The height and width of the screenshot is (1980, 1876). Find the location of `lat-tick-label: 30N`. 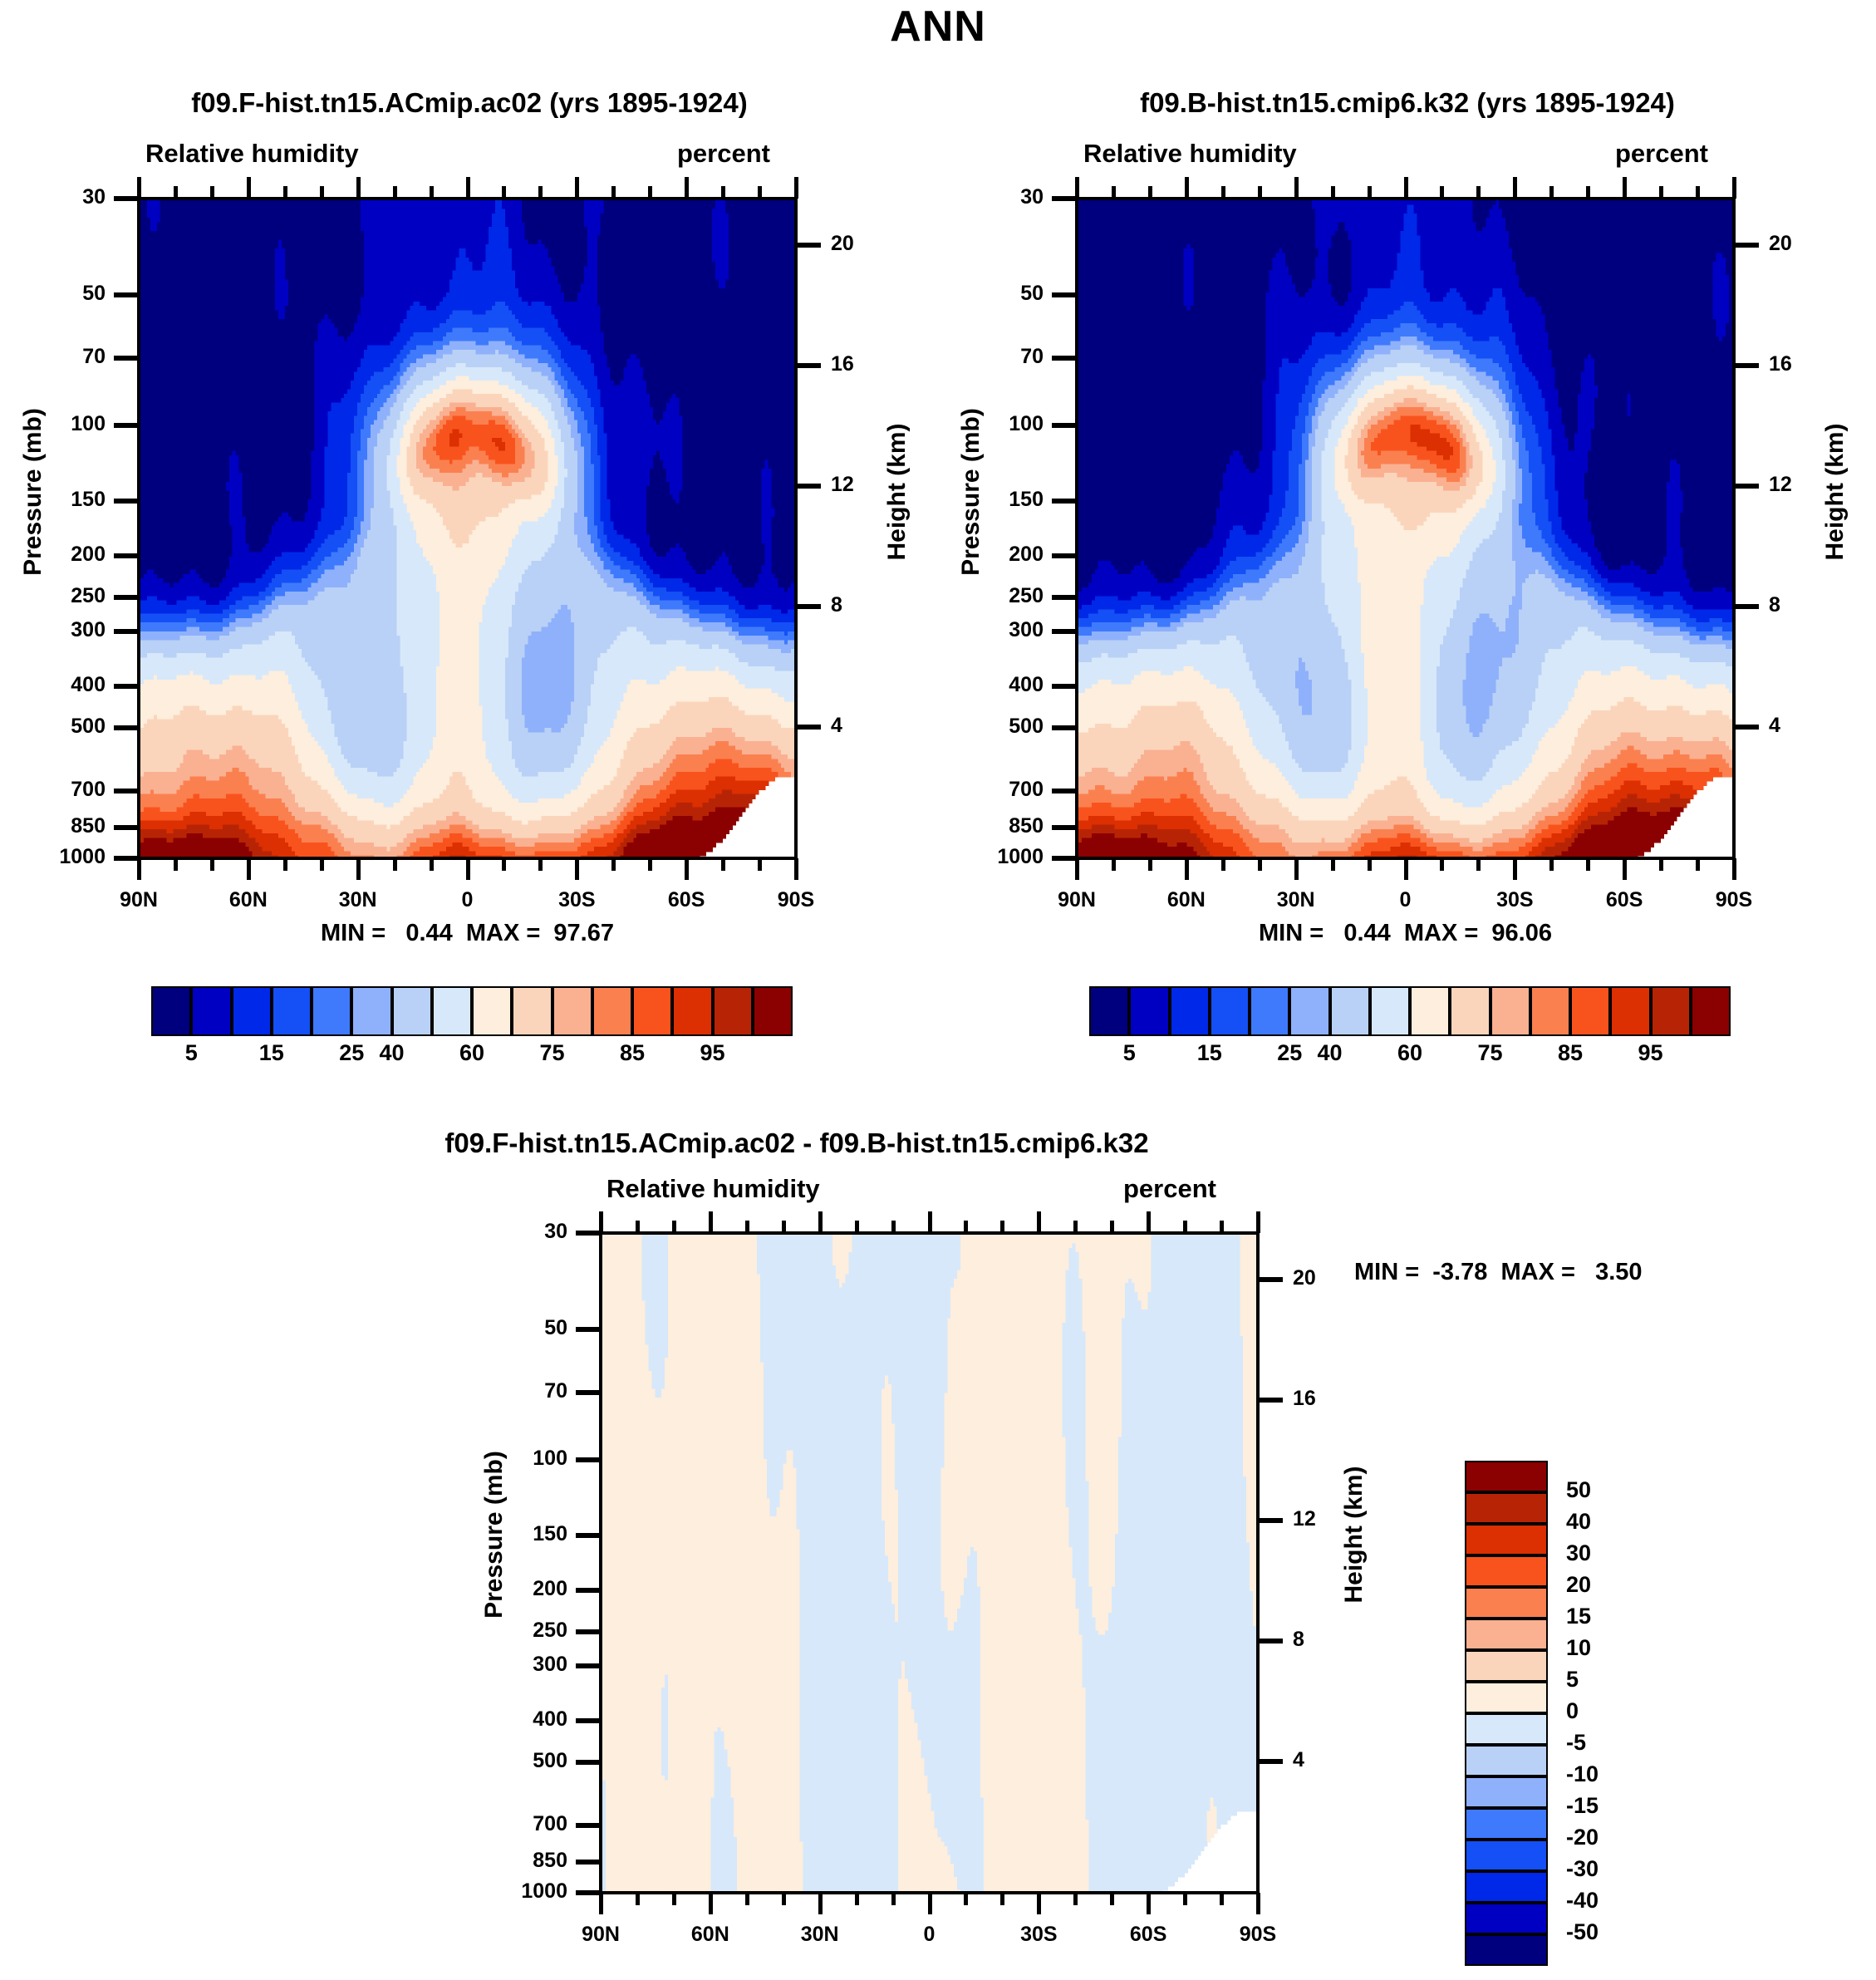

lat-tick-label: 30N is located at coordinates (819, 1934).